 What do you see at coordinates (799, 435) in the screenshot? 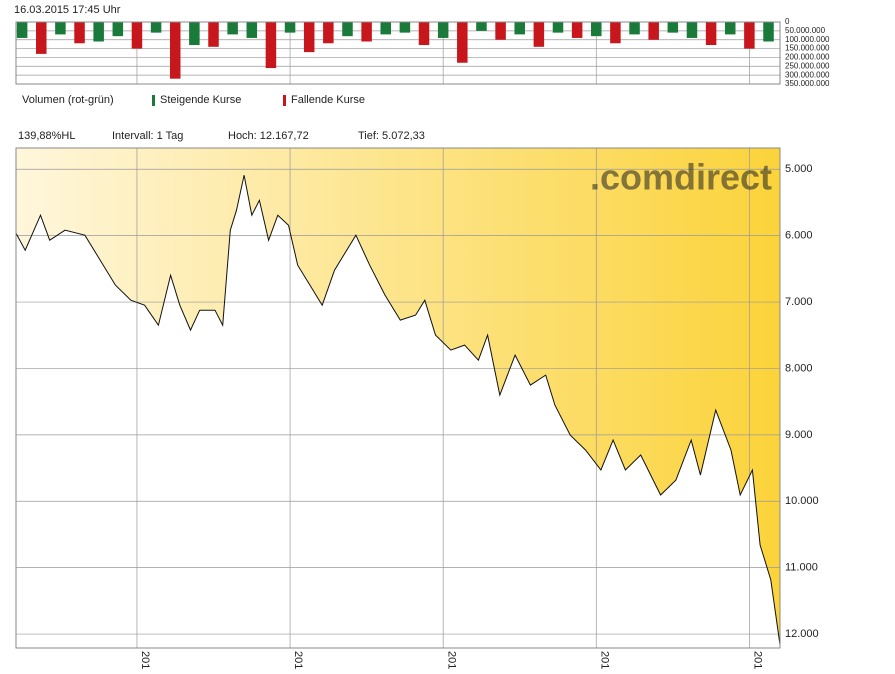
I see `y-tick-label: 9.000` at bounding box center [799, 435].